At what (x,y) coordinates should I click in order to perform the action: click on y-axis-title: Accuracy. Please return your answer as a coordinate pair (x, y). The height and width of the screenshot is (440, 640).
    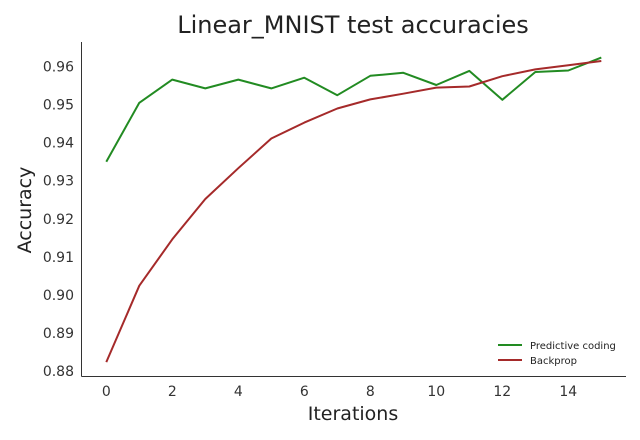
    Looking at the image, I should click on (25, 210).